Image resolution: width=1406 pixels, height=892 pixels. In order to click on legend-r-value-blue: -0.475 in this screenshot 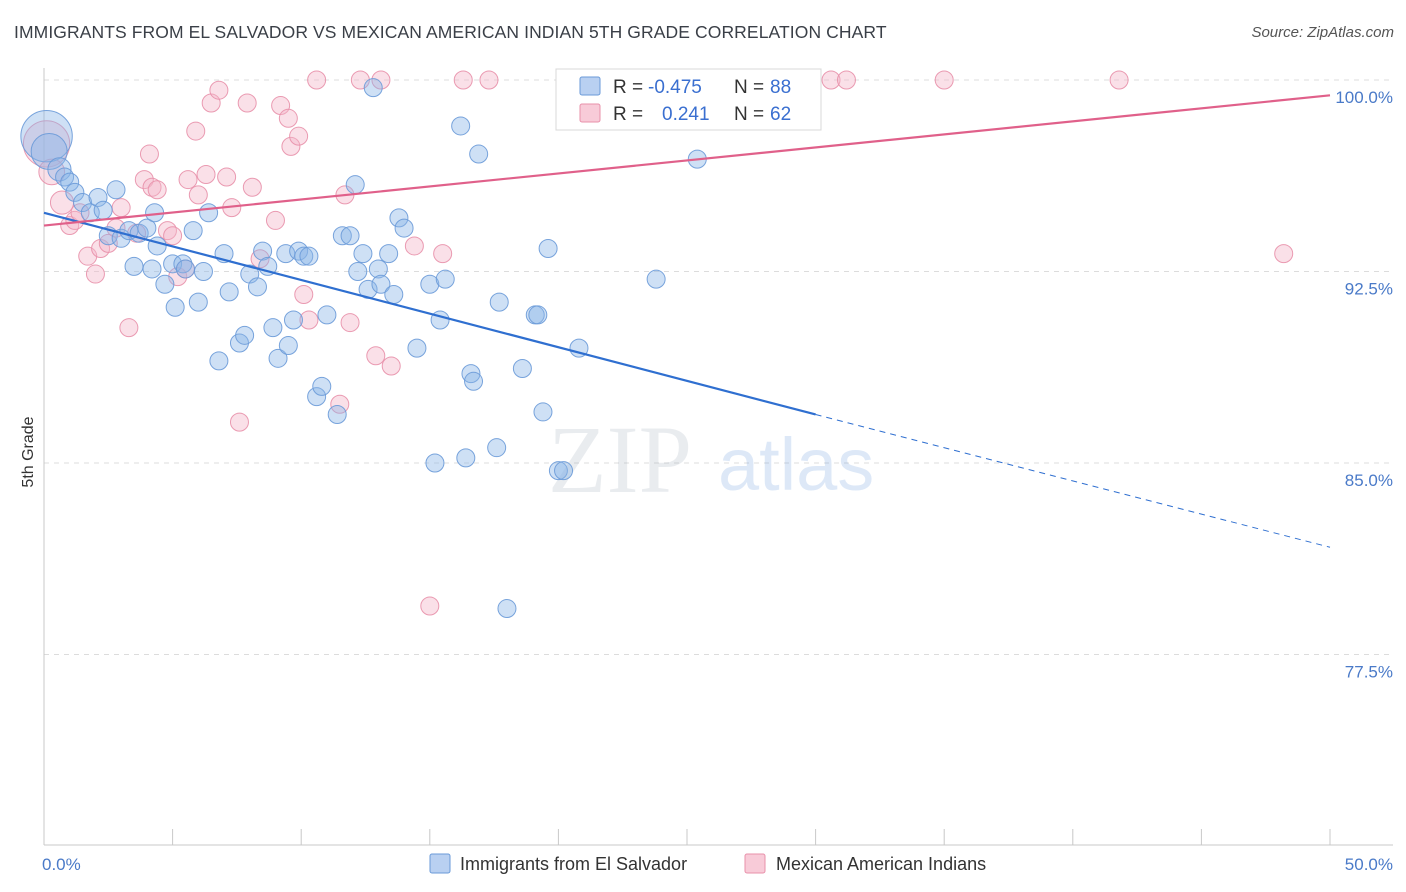, I will do `click(675, 87)`.